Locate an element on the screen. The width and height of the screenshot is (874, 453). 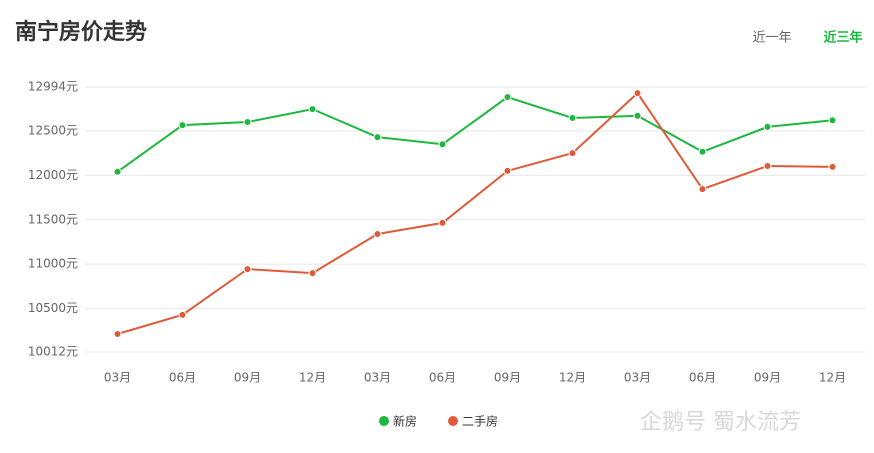
y-tick-label: 12500元 is located at coordinates (53, 130).